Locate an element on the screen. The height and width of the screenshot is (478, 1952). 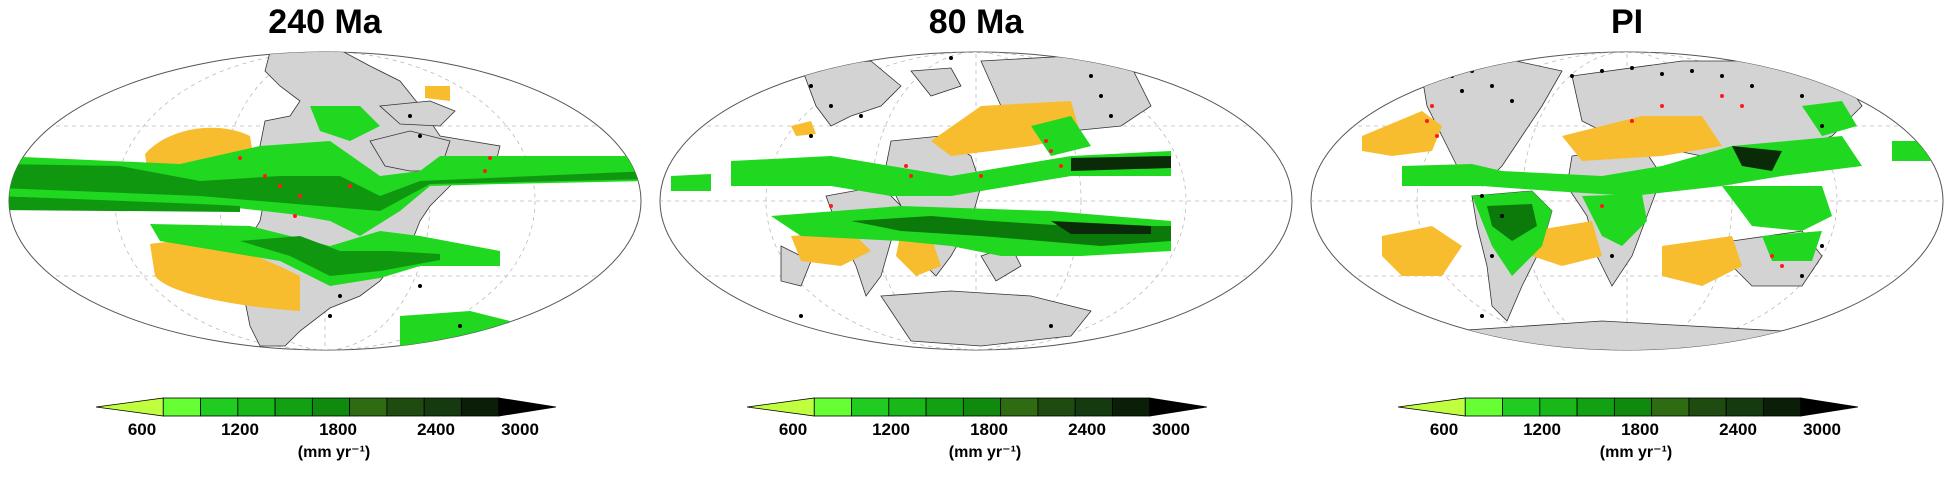
observation-points is located at coordinates (395, 221).